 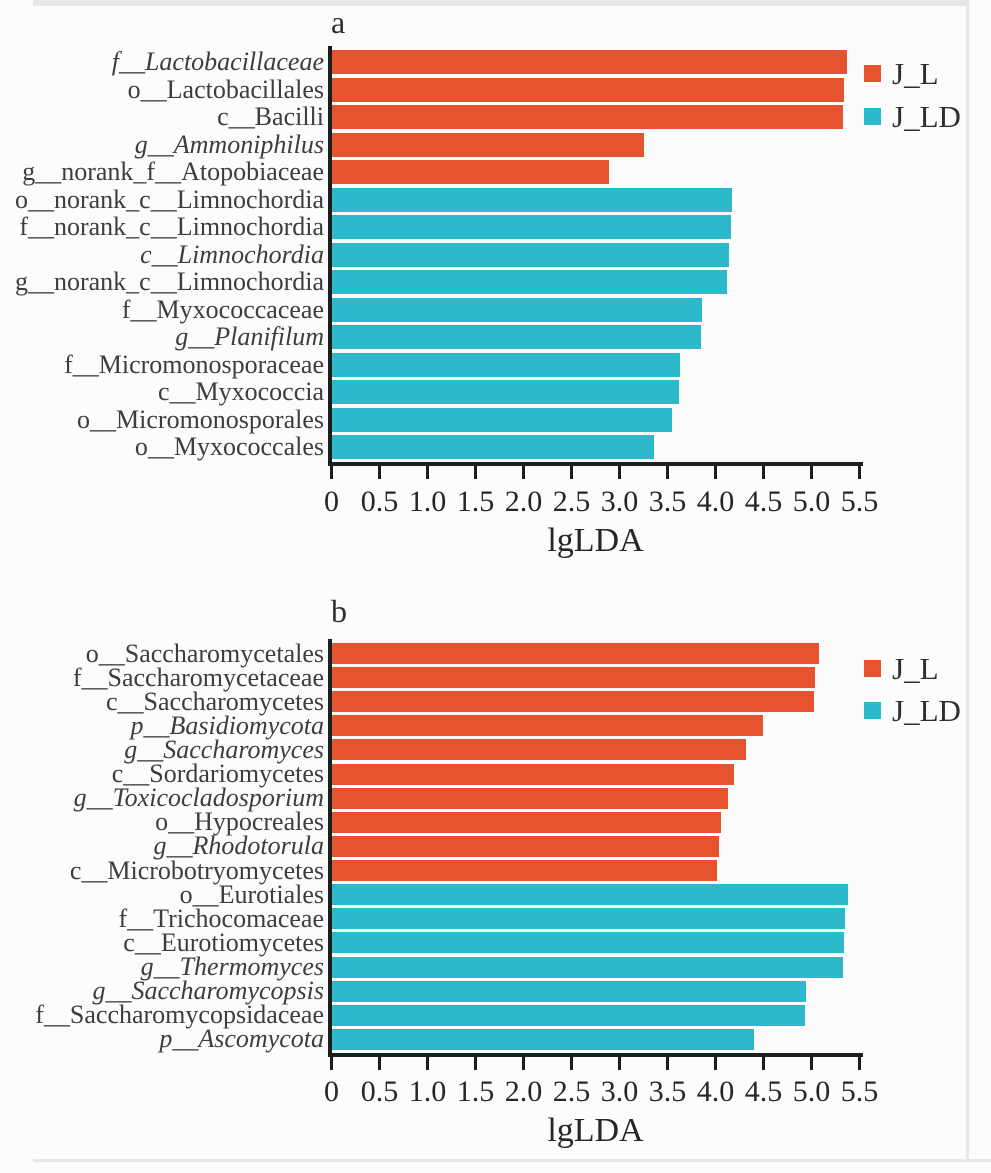 What do you see at coordinates (251, 894) in the screenshot?
I see `taxon-label: o__Eurotiales` at bounding box center [251, 894].